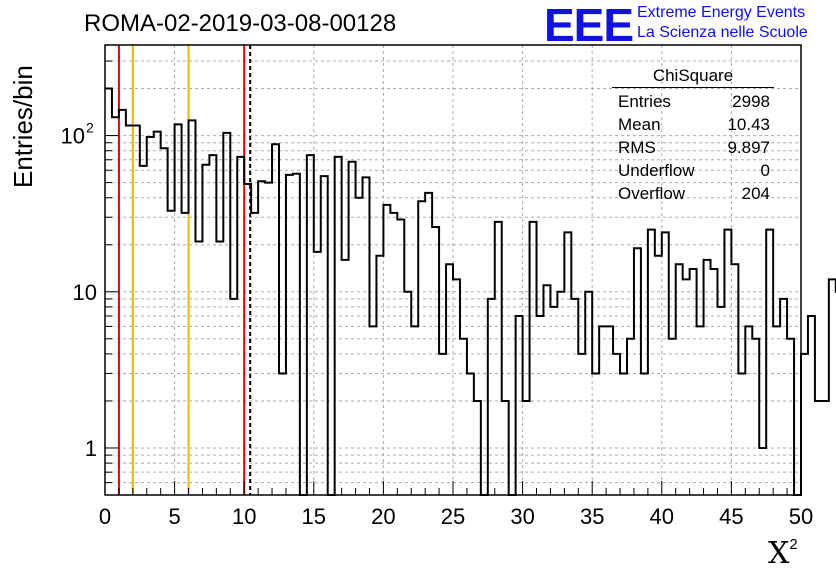 This screenshot has width=836, height=572. Describe the element at coordinates (731, 516) in the screenshot. I see `x-tick-label: 45` at that location.